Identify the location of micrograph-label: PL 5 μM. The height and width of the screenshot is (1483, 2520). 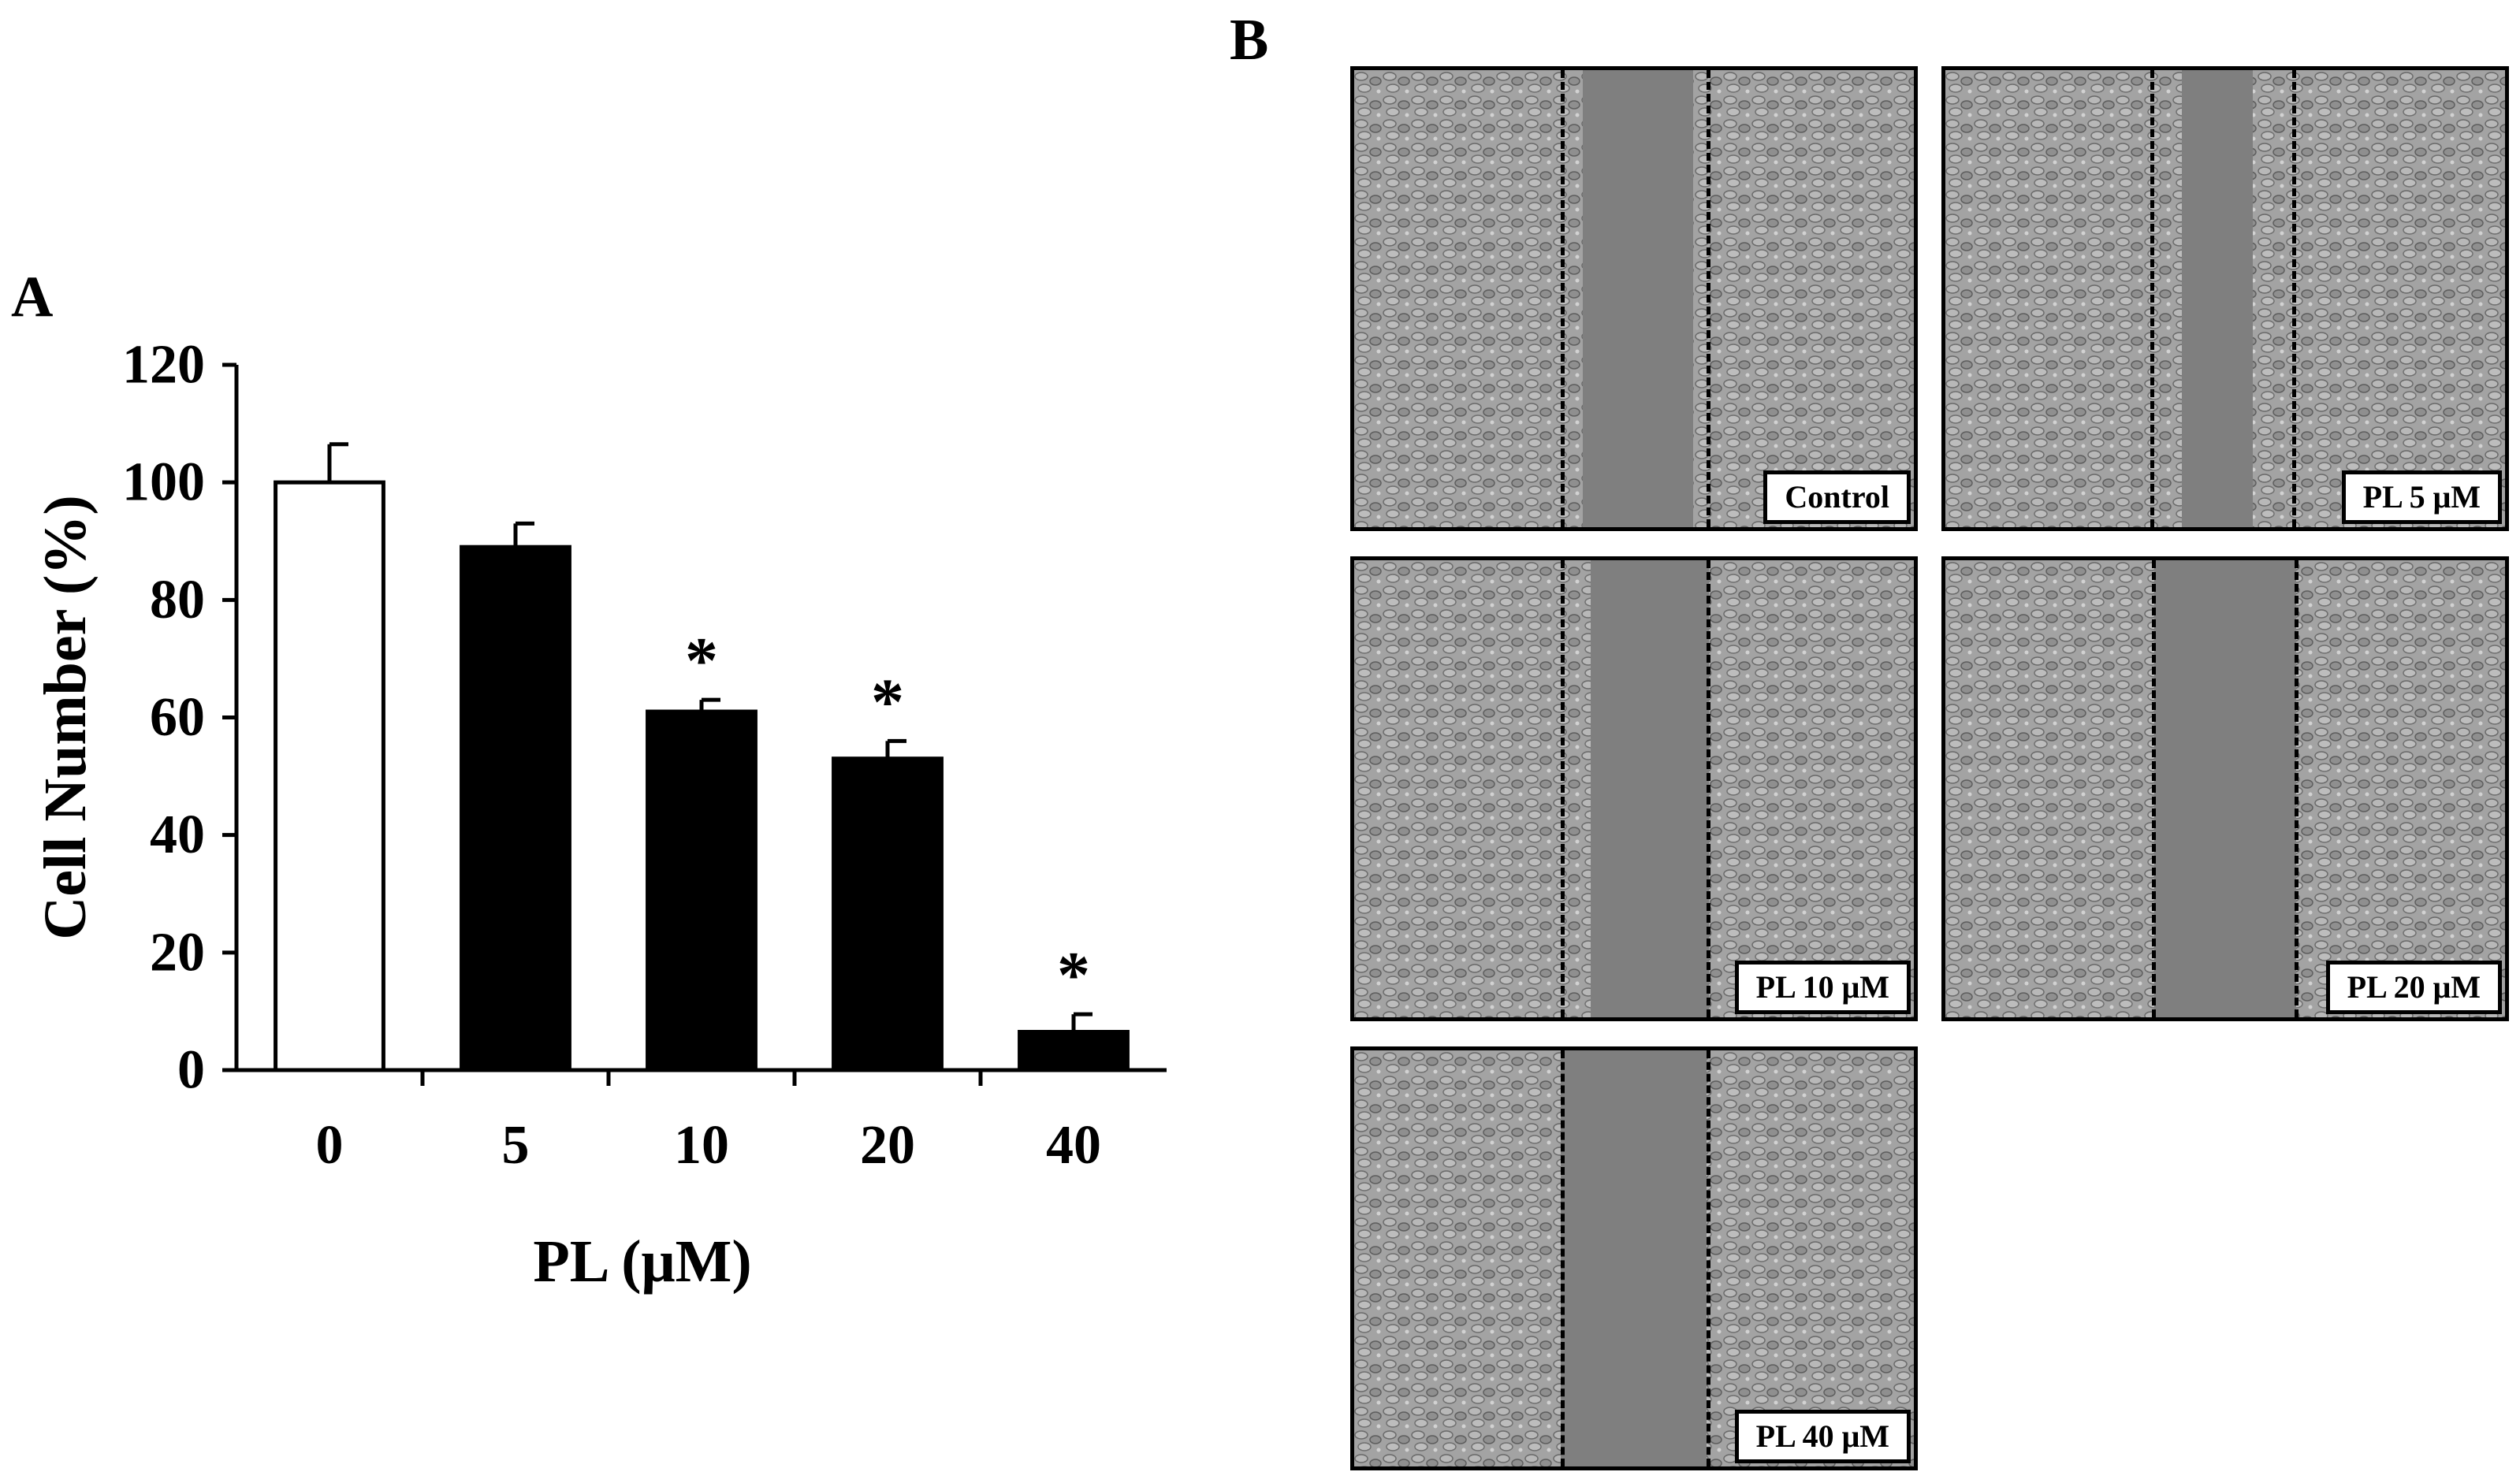
(2421, 497).